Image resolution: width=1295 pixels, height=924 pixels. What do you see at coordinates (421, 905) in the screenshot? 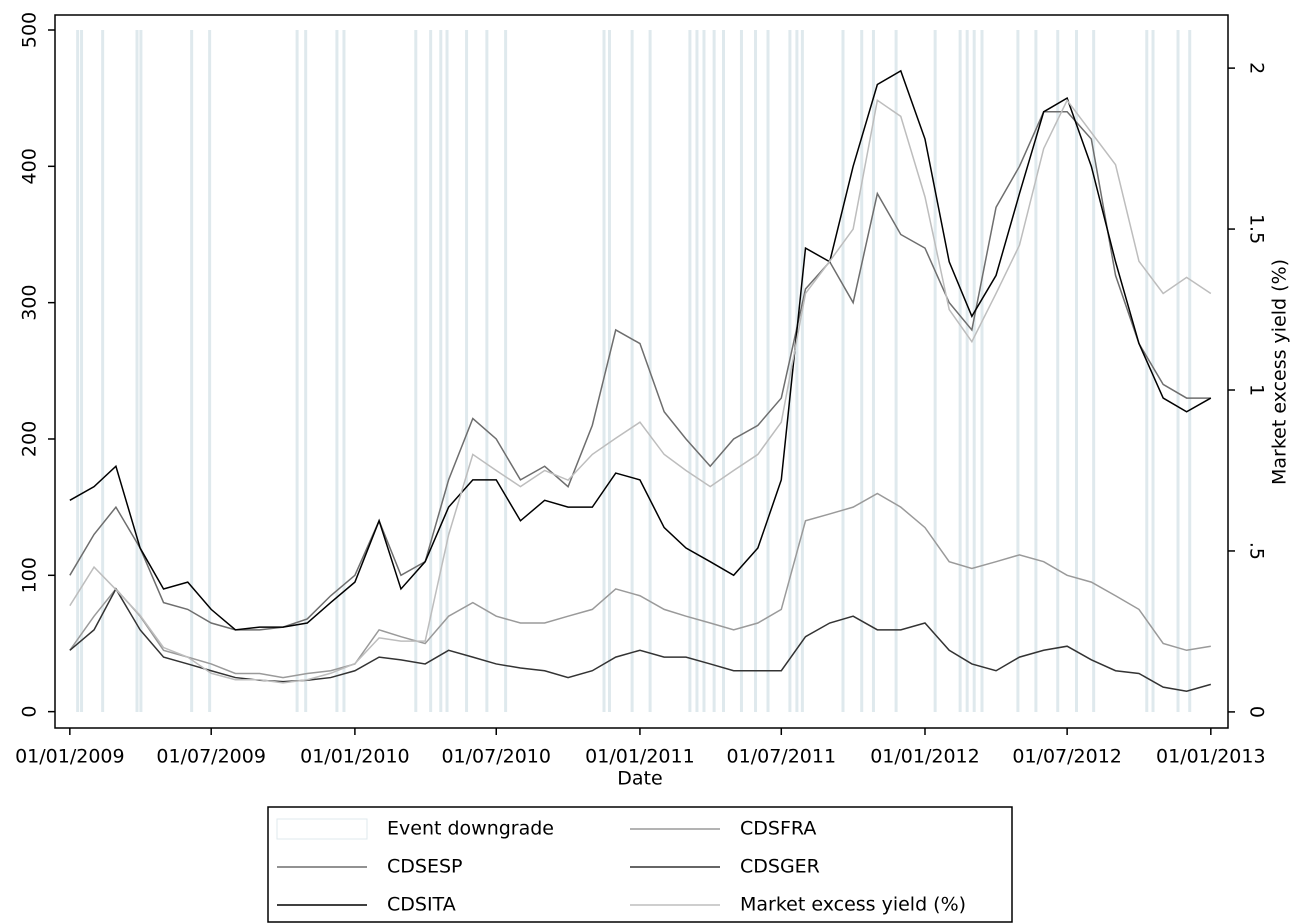
I see `legend-label: CDSITA` at bounding box center [421, 905].